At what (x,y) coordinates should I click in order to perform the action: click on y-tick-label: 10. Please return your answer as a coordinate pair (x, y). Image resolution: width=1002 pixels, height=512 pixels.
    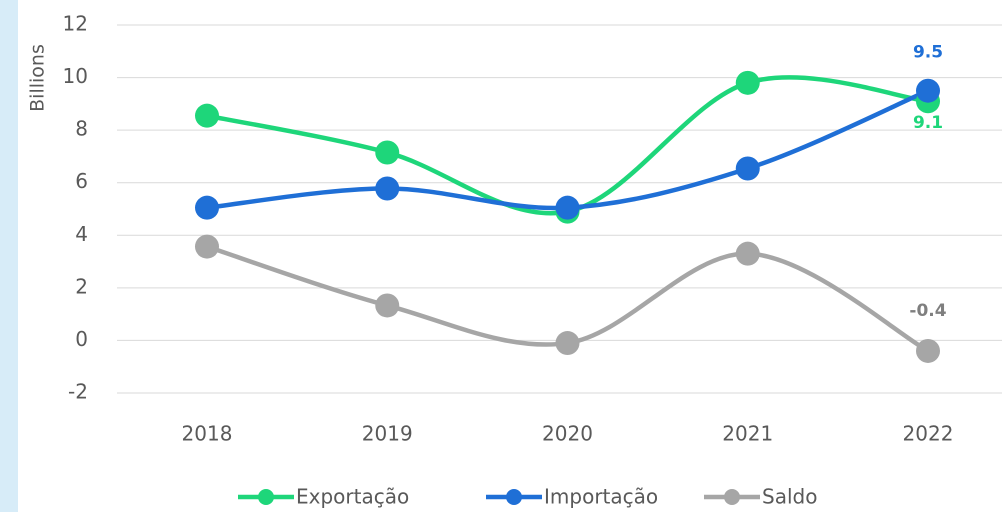
    Looking at the image, I should click on (75, 76).